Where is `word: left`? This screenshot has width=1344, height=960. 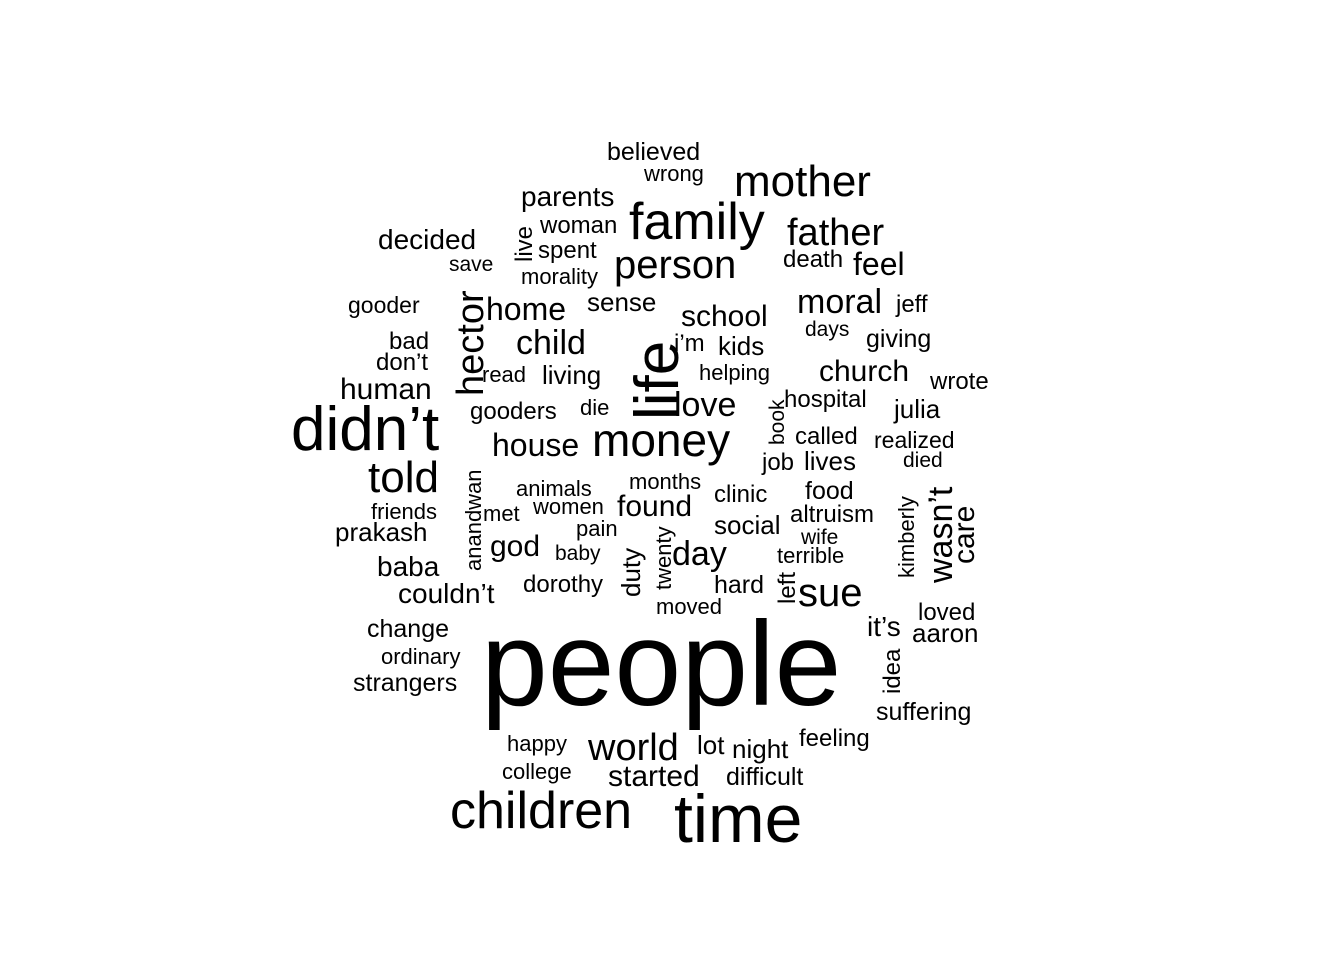 word: left is located at coordinates (787, 588).